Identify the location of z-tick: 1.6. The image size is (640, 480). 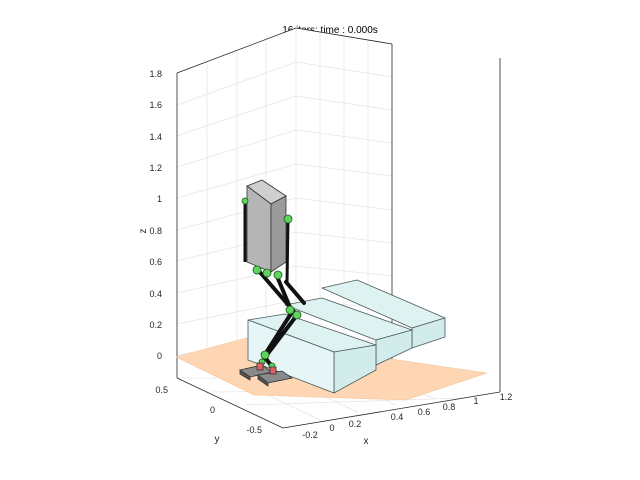
(155, 105).